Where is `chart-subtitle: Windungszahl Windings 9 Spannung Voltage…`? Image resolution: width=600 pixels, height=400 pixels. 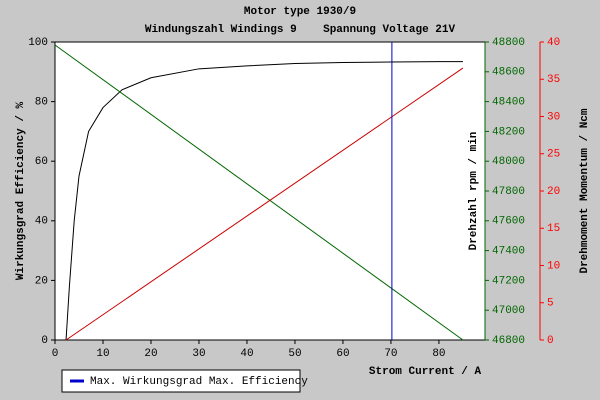 chart-subtitle: Windungszahl Windings 9 Spannung Voltage… is located at coordinates (300, 30).